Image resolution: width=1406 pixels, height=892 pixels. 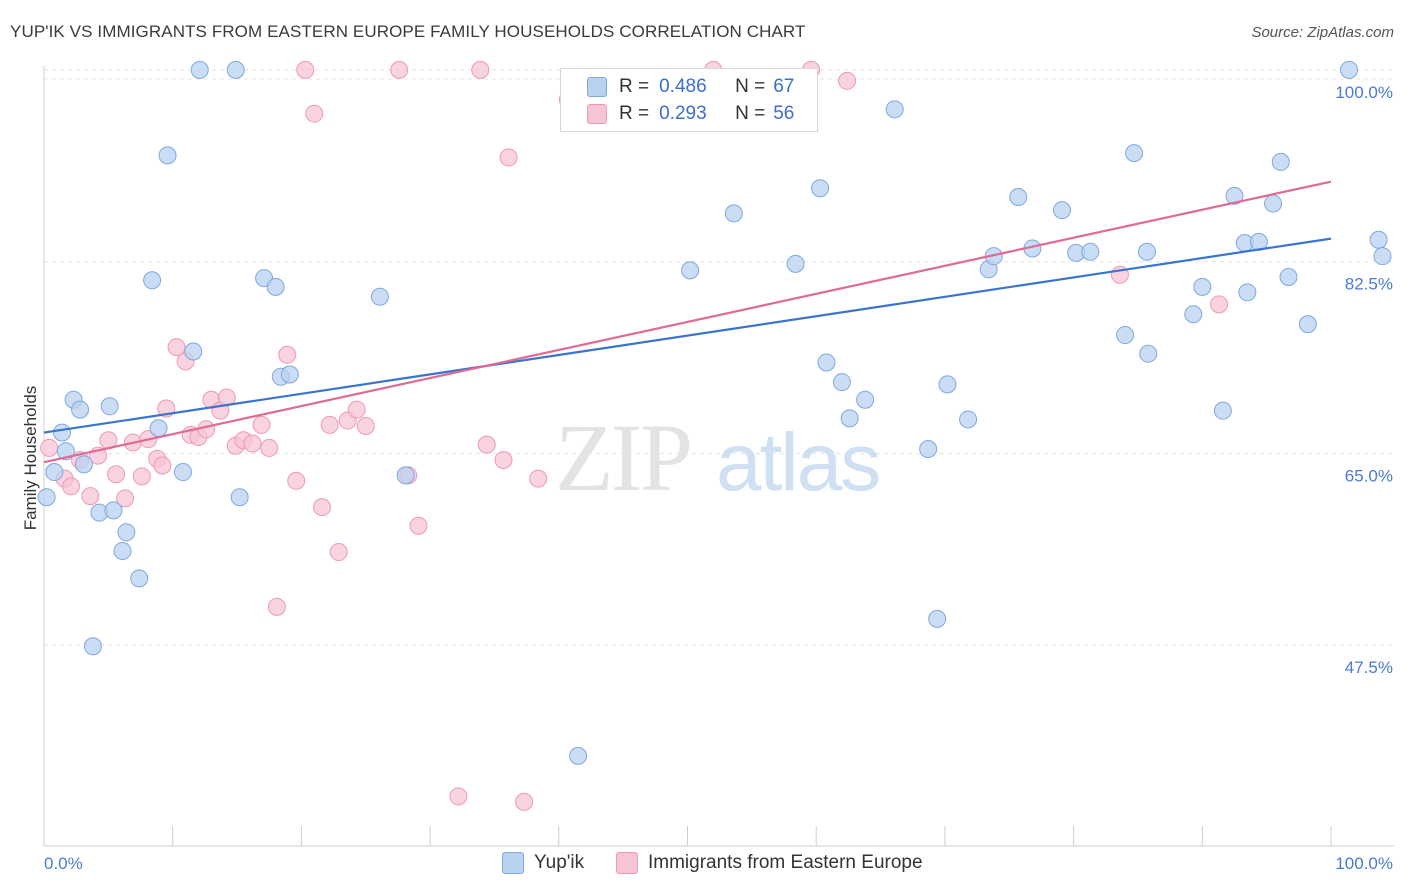 I want to click on stats-row-eastern-europe: R = 0.293 N = 56, so click(x=690, y=114).